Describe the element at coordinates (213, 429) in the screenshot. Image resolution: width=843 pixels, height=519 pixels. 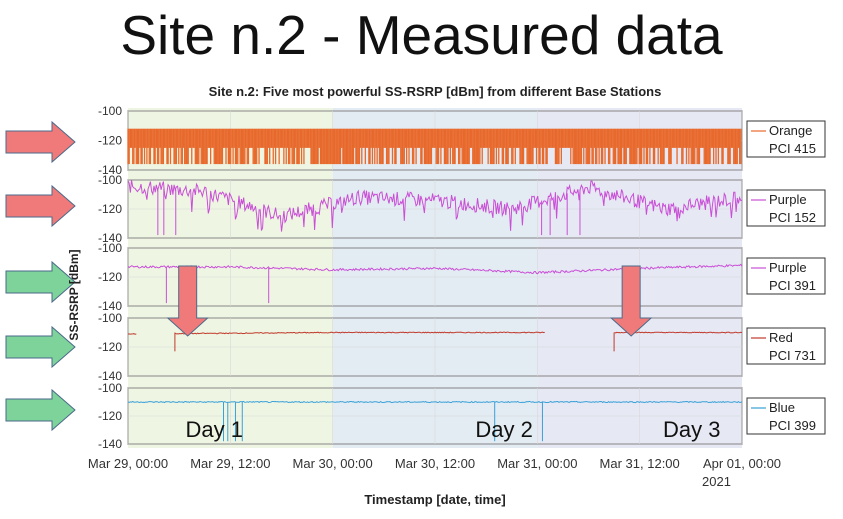
I see `day-label: Day 1` at that location.